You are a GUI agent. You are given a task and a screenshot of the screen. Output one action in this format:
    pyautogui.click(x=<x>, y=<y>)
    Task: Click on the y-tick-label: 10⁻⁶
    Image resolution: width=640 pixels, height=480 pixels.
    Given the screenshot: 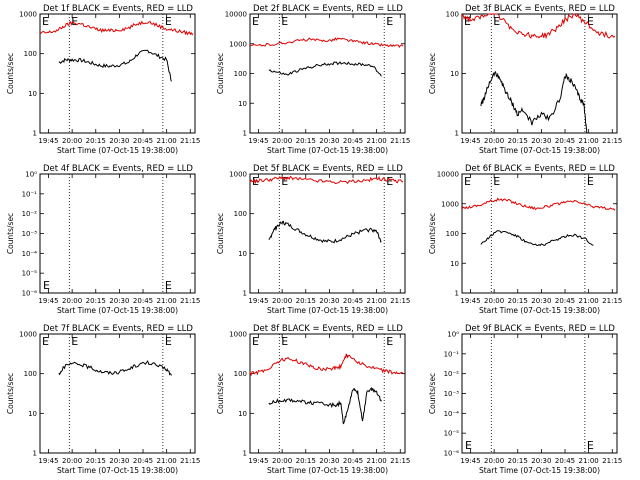 What is the action you would take?
    pyautogui.click(x=452, y=454)
    